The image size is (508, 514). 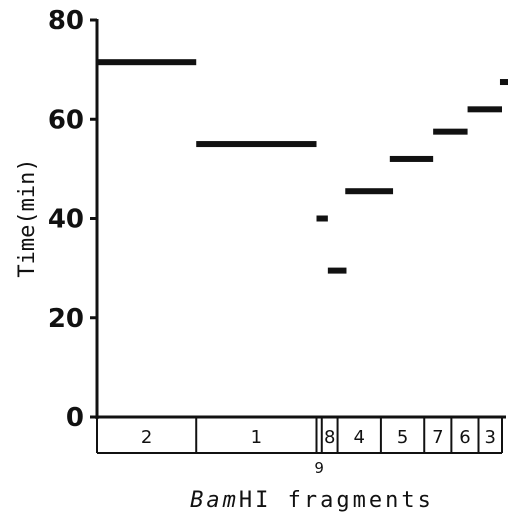 I want to click on x-axis-label: BamHI fragments, so click(x=312, y=500).